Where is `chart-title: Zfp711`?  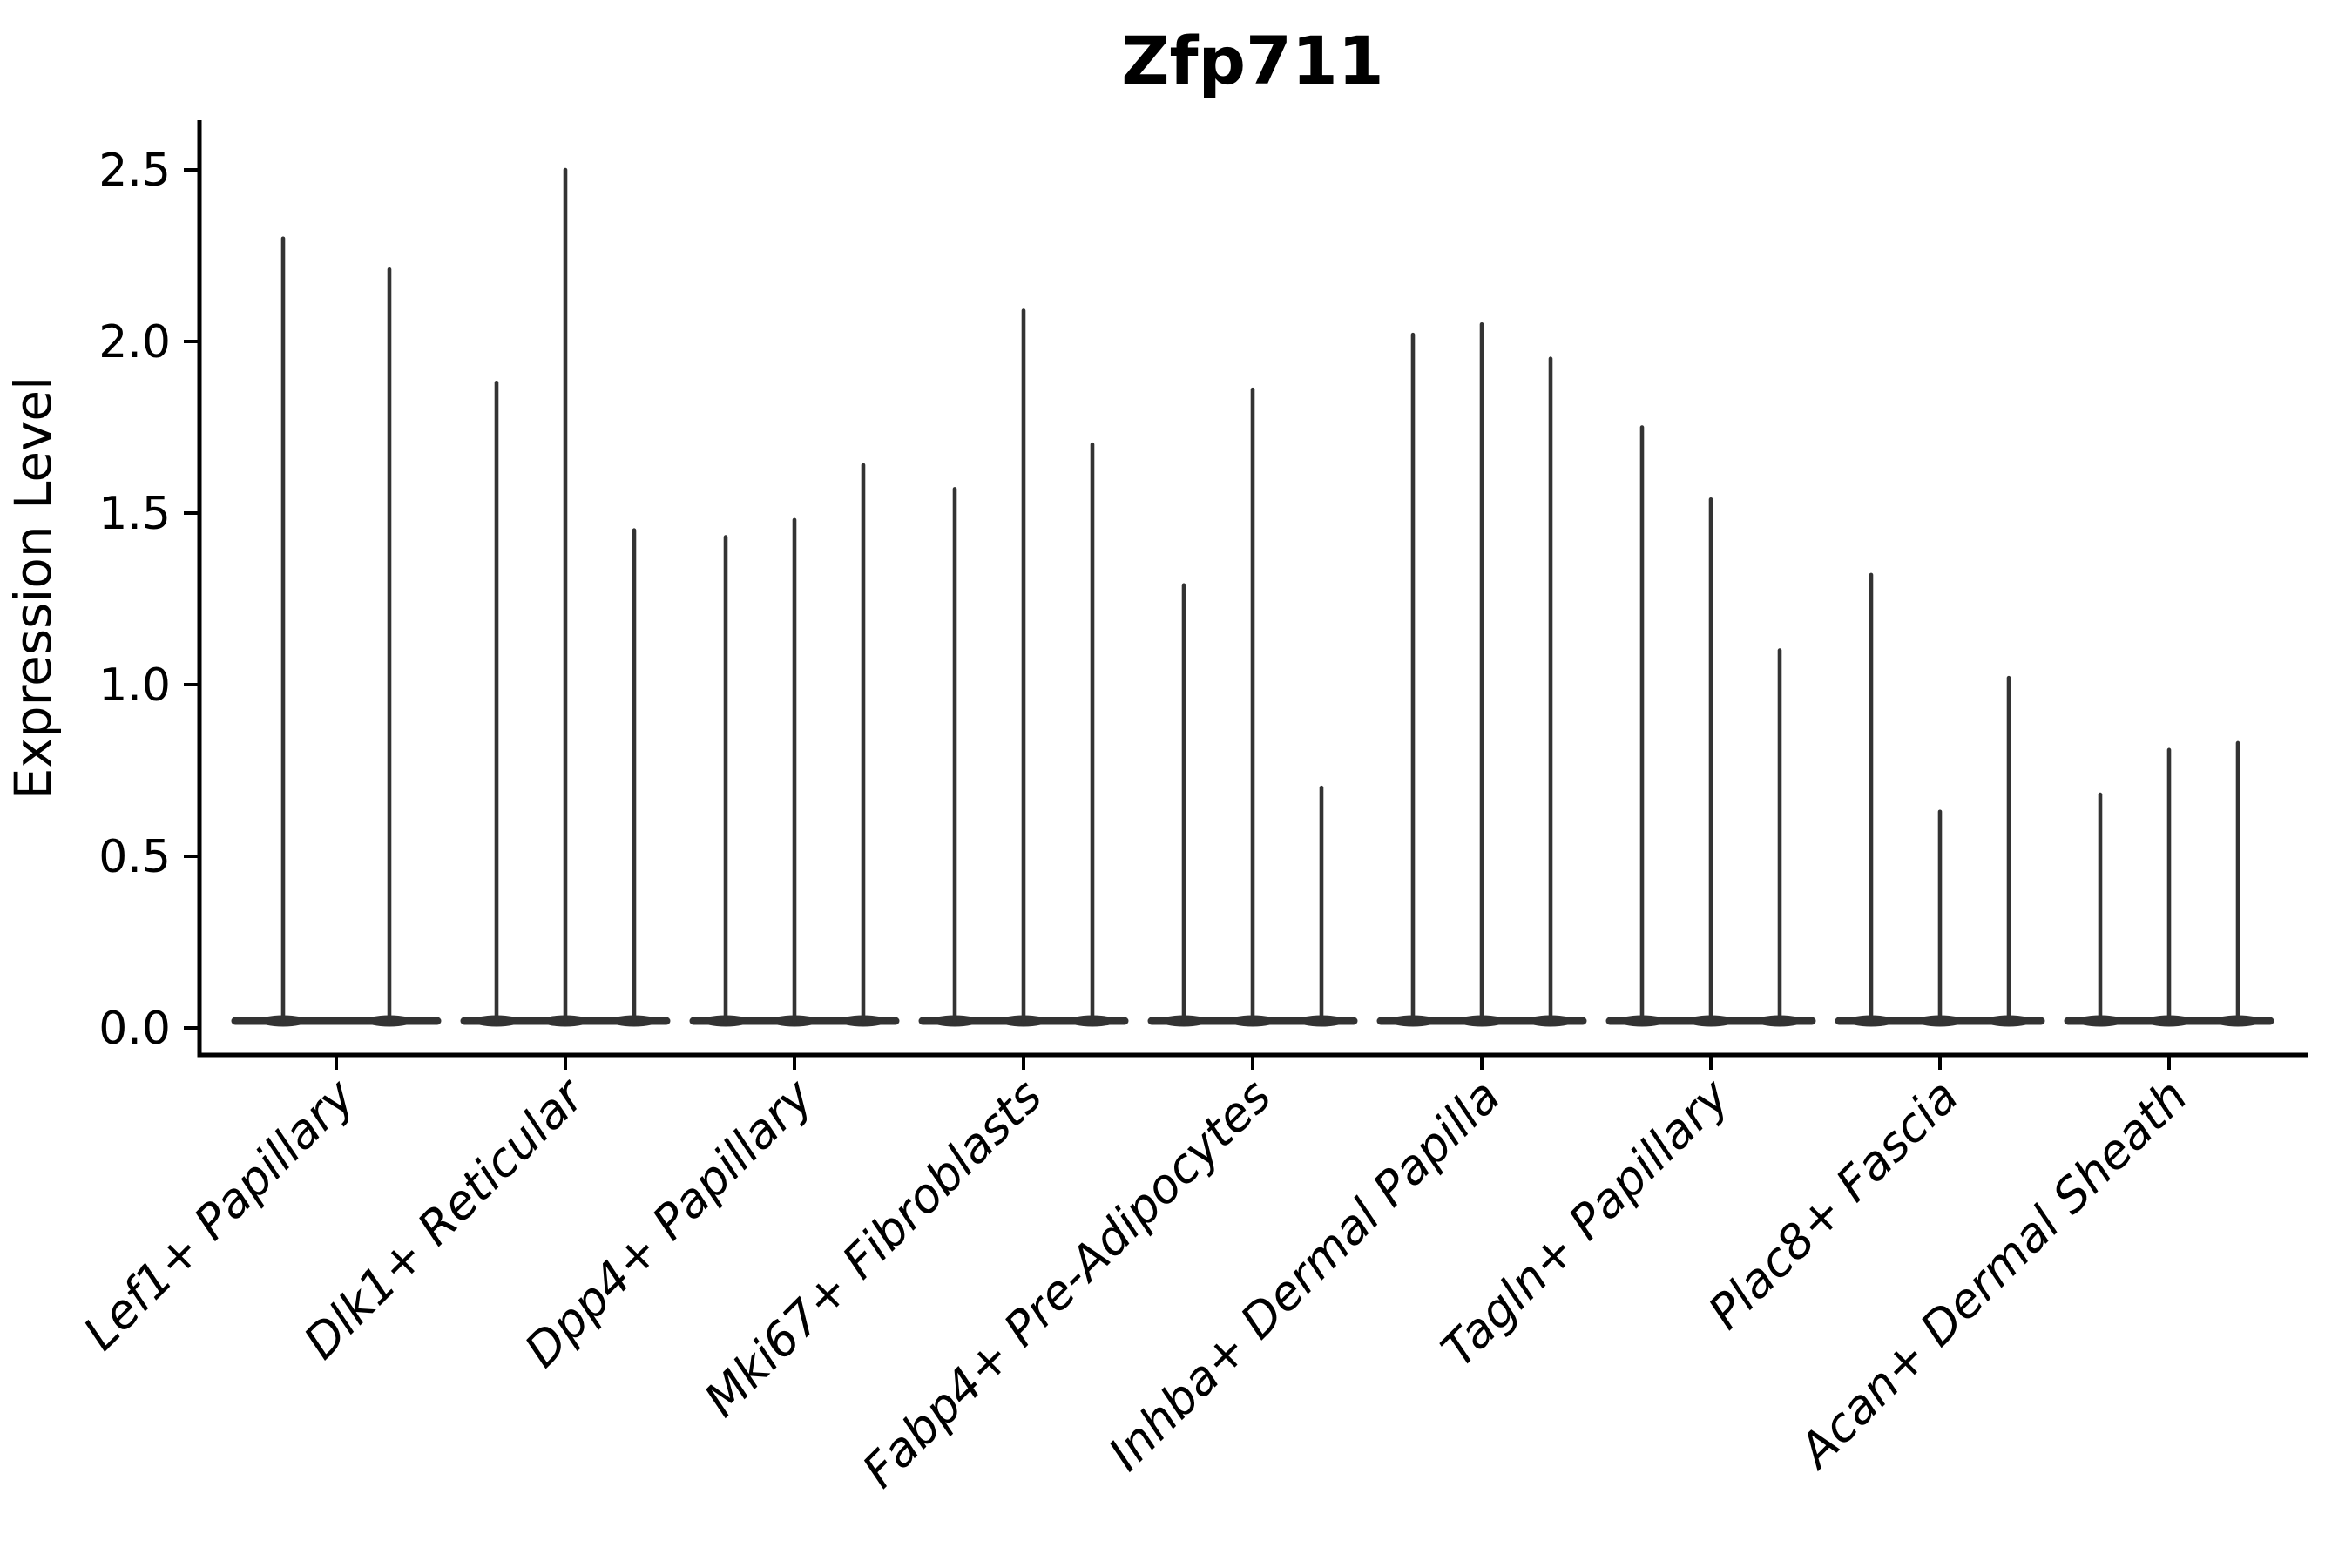
chart-title: Zfp711 is located at coordinates (1252, 61).